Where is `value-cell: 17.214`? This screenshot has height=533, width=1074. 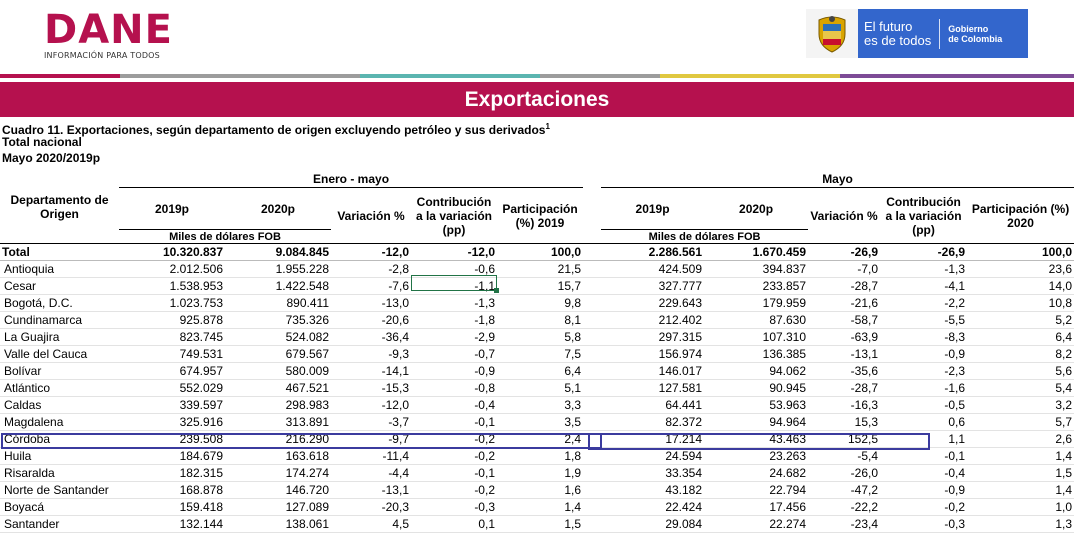 value-cell: 17.214 is located at coordinates (653, 439).